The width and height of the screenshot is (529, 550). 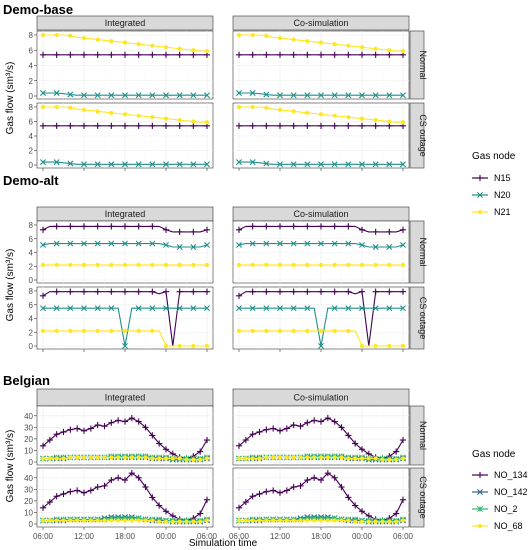 What do you see at coordinates (320, 214) in the screenshot?
I see `facet-label-column: Co-simulation` at bounding box center [320, 214].